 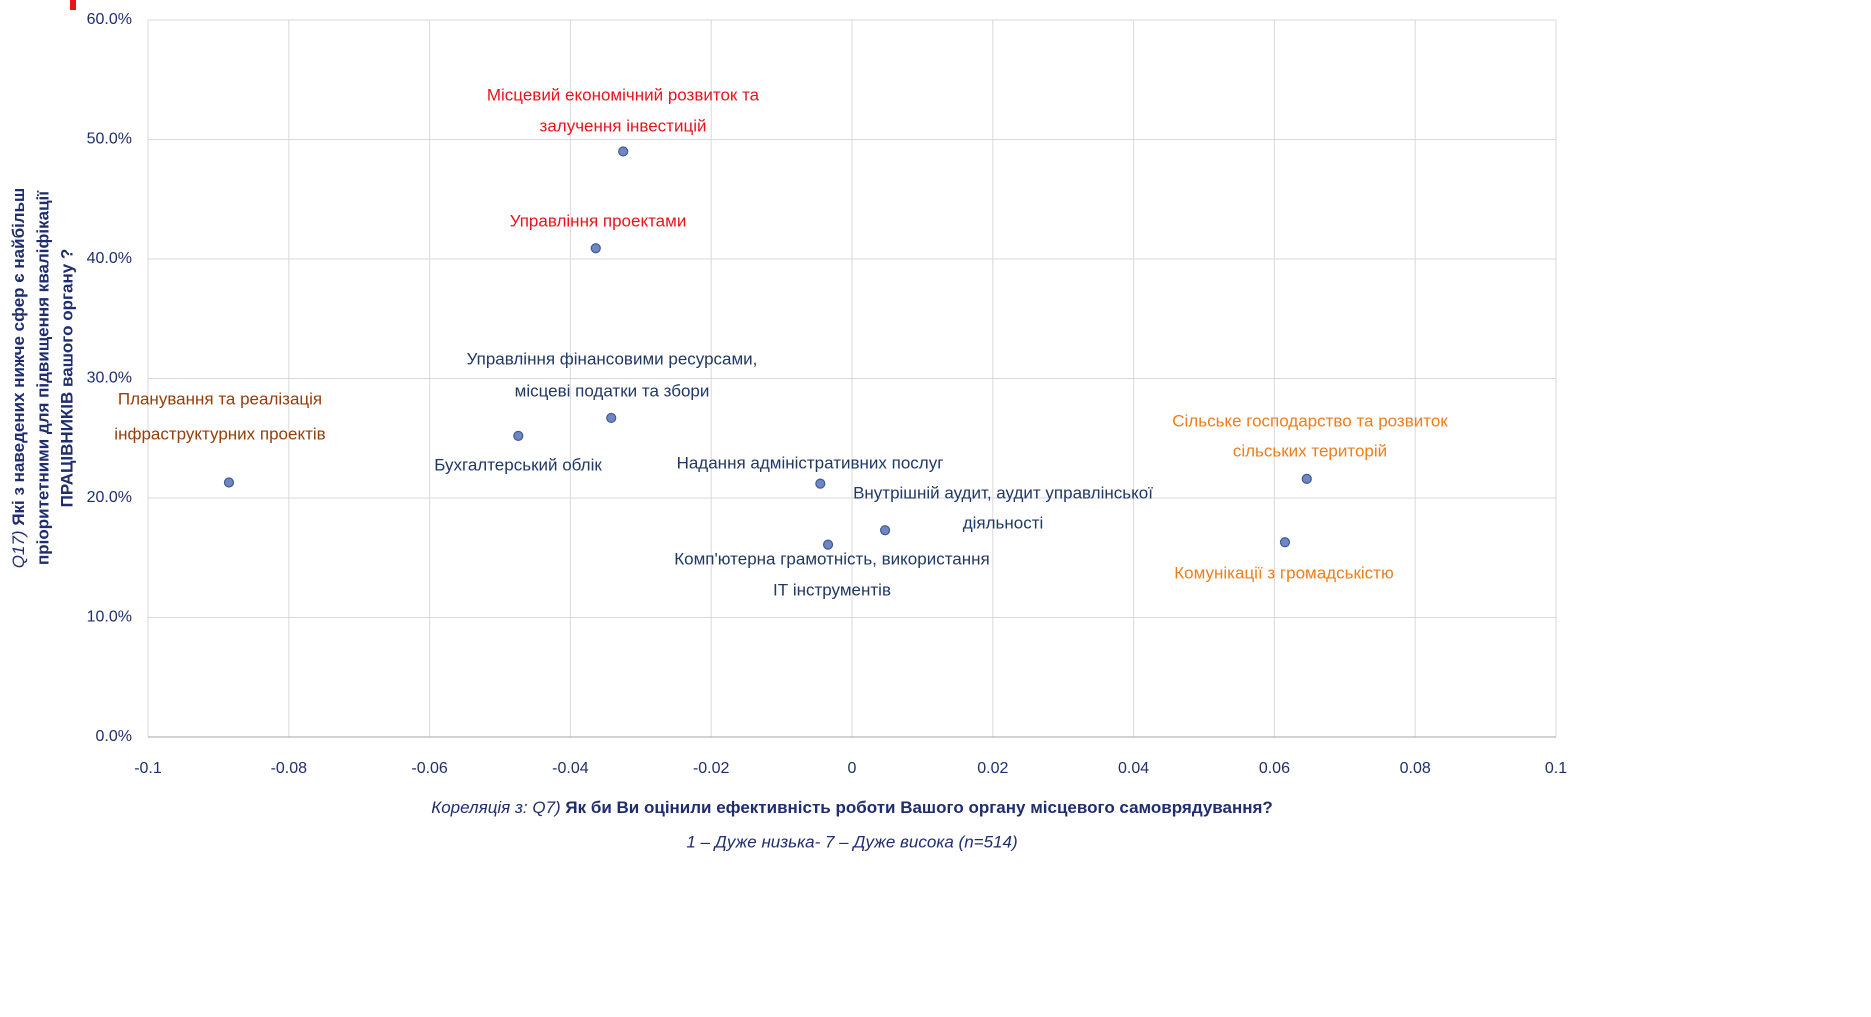 What do you see at coordinates (109, 19) in the screenshot?
I see `y-tick-label: 60.0%` at bounding box center [109, 19].